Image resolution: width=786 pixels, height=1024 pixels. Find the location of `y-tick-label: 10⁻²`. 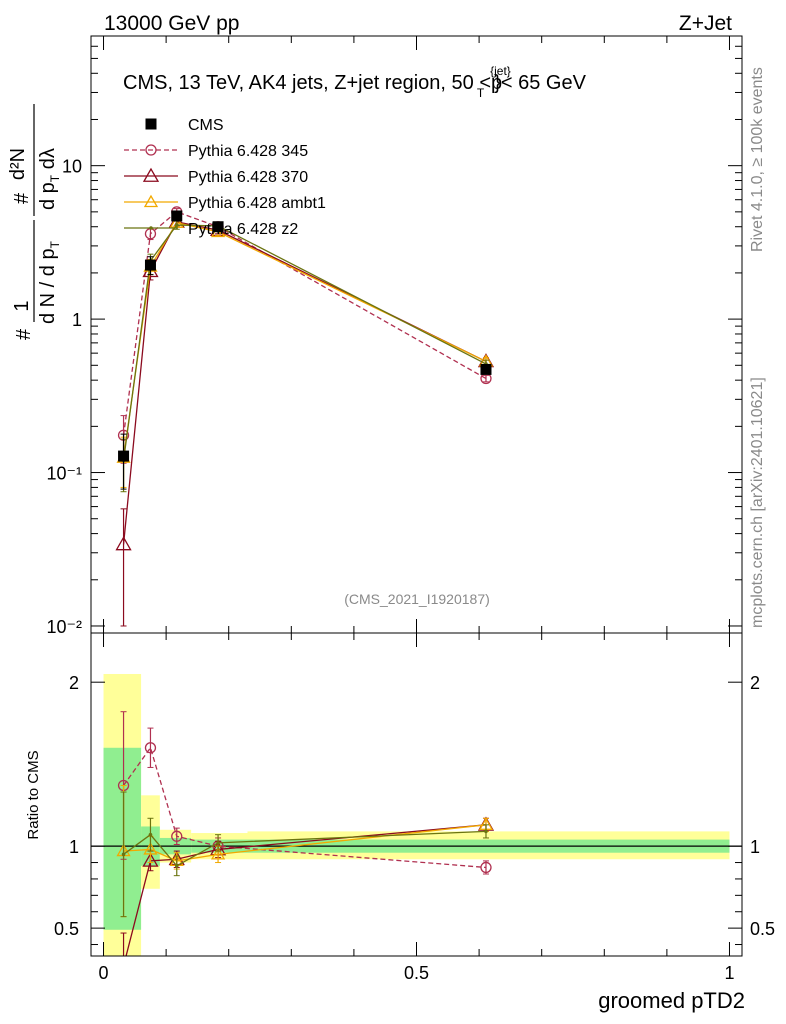

y-tick-label: 10⁻² is located at coordinates (64, 627).